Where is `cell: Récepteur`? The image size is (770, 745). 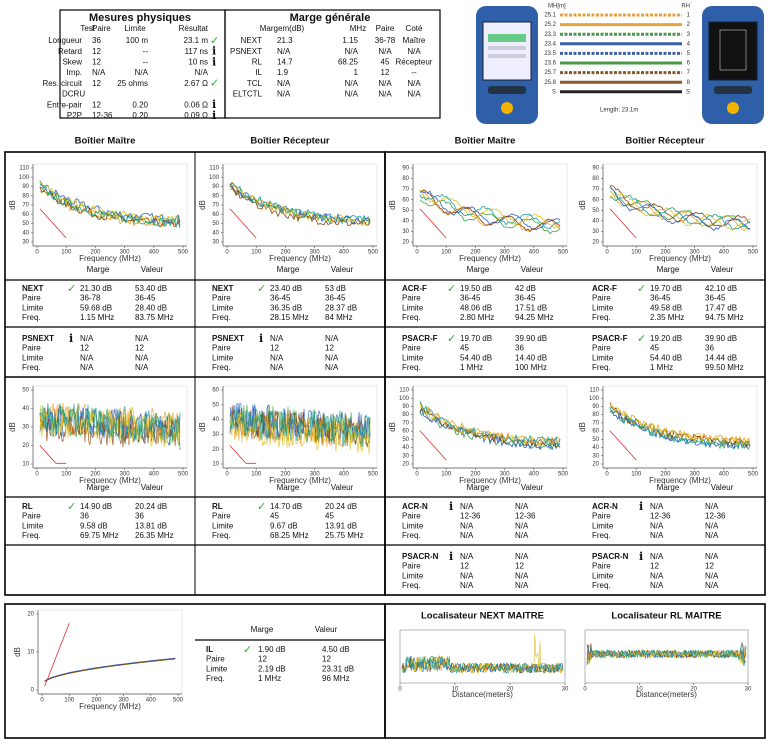
cell: Récepteur is located at coordinates (414, 62).